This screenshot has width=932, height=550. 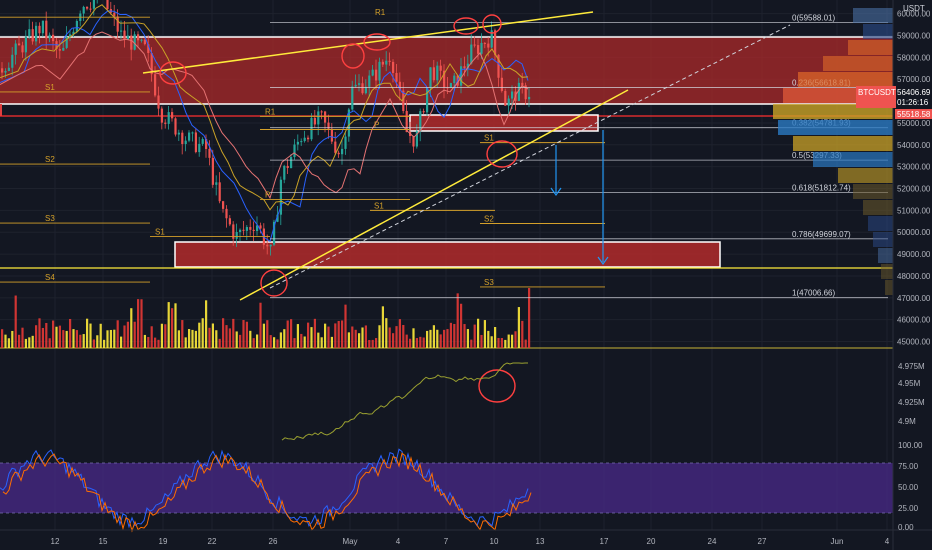 I want to click on date-tick-label: May, so click(x=349, y=541).